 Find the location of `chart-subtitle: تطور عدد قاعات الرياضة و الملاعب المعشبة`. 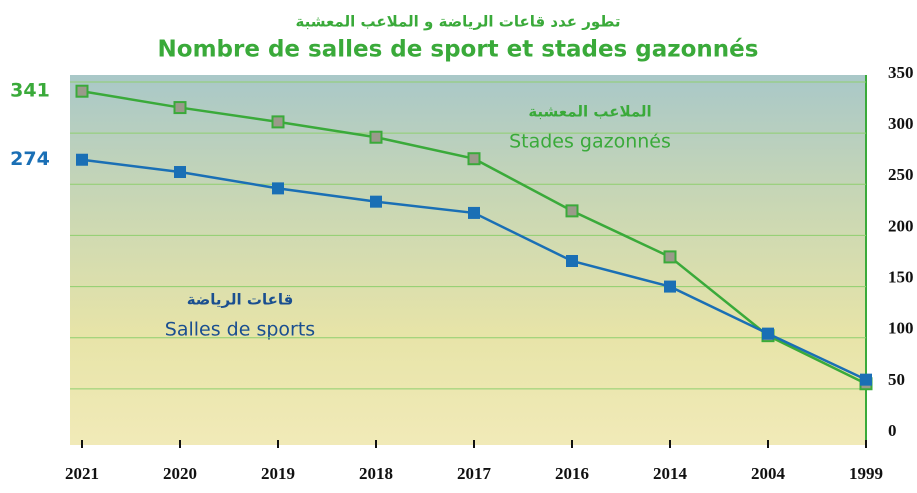

chart-subtitle: تطور عدد قاعات الرياضة و الملاعب المعشبة is located at coordinates (457, 22).